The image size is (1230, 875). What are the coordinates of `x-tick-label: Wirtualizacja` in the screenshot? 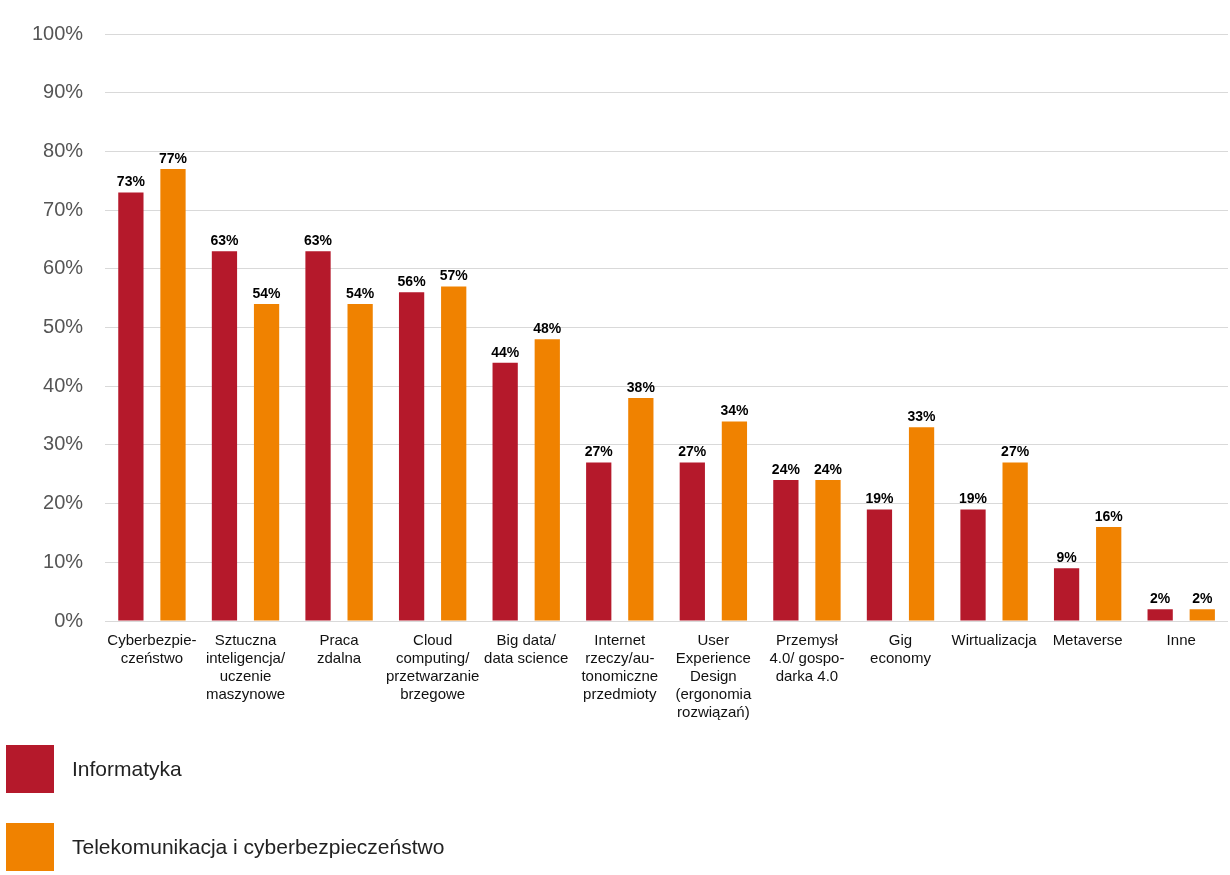 It's located at (994, 640).